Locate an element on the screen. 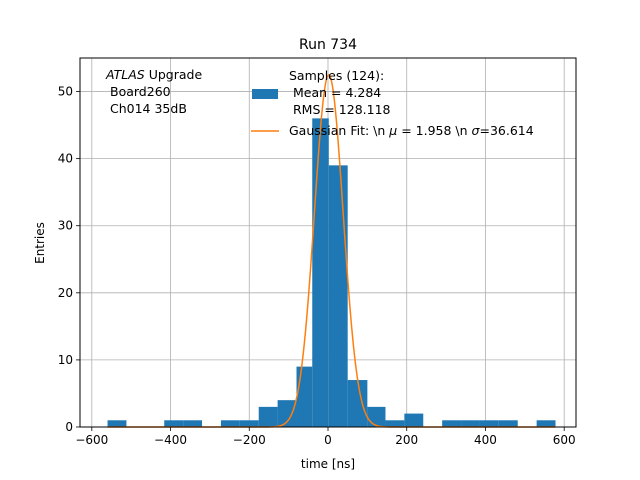 Image resolution: width=640 pixels, height=480 pixels. x-tick-label: −200 is located at coordinates (249, 440).